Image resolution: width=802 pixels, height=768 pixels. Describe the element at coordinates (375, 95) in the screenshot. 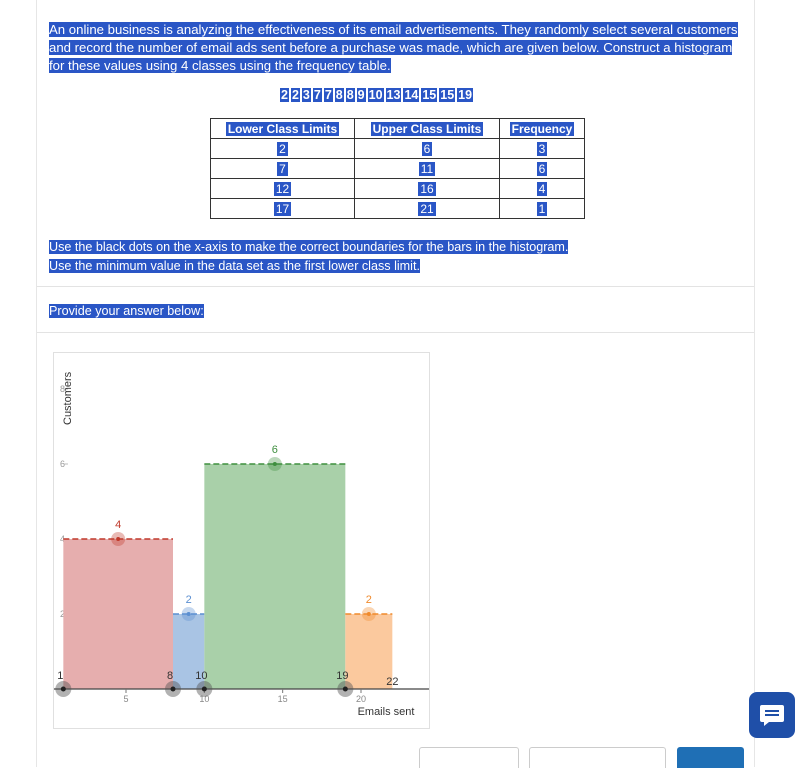

I see `data-value: 10` at that location.